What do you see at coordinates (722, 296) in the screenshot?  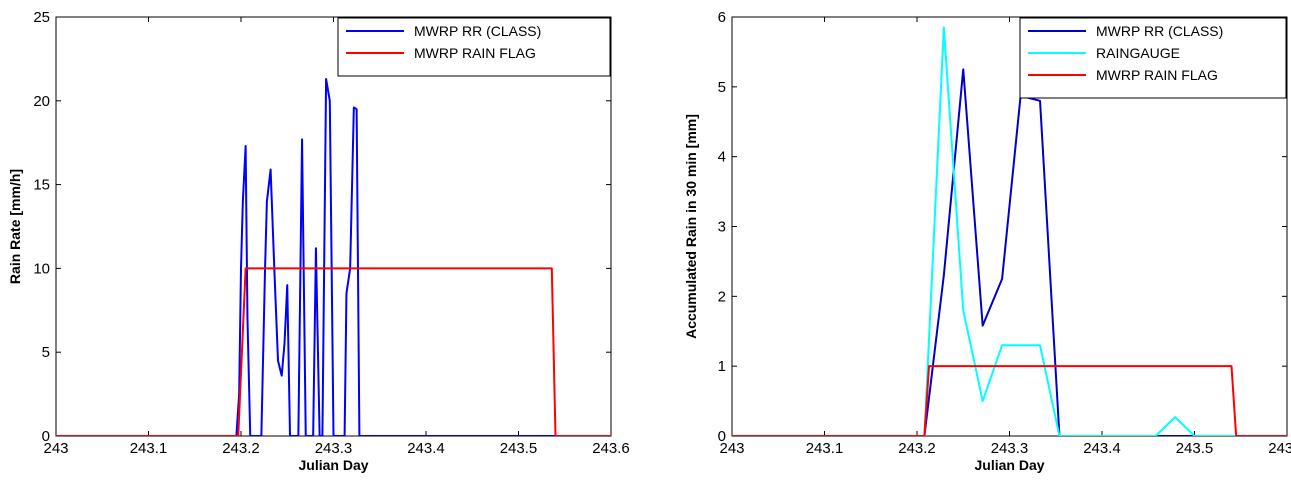 I see `y-tick-label: 2` at bounding box center [722, 296].